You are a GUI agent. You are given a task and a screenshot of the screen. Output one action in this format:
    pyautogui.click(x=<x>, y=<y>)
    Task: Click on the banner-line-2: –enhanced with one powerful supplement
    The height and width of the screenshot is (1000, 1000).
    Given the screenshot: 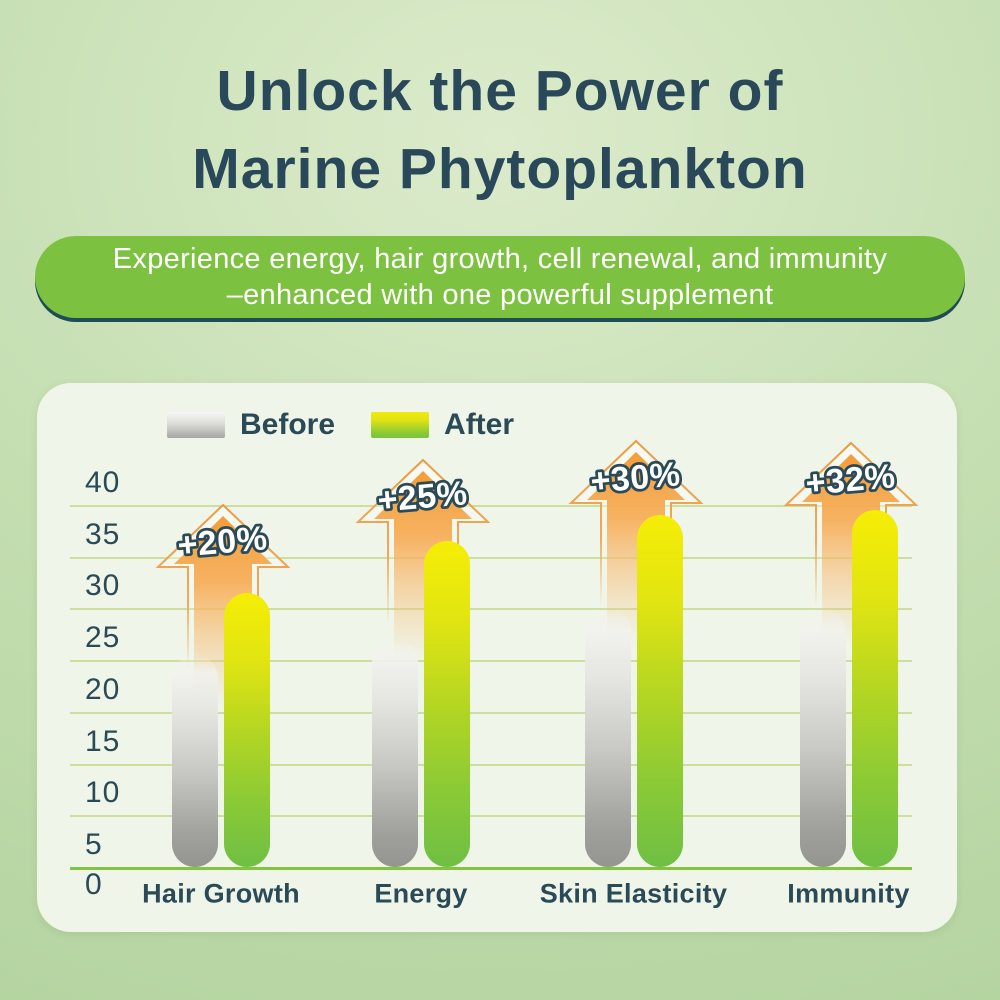 What is the action you would take?
    pyautogui.click(x=500, y=295)
    